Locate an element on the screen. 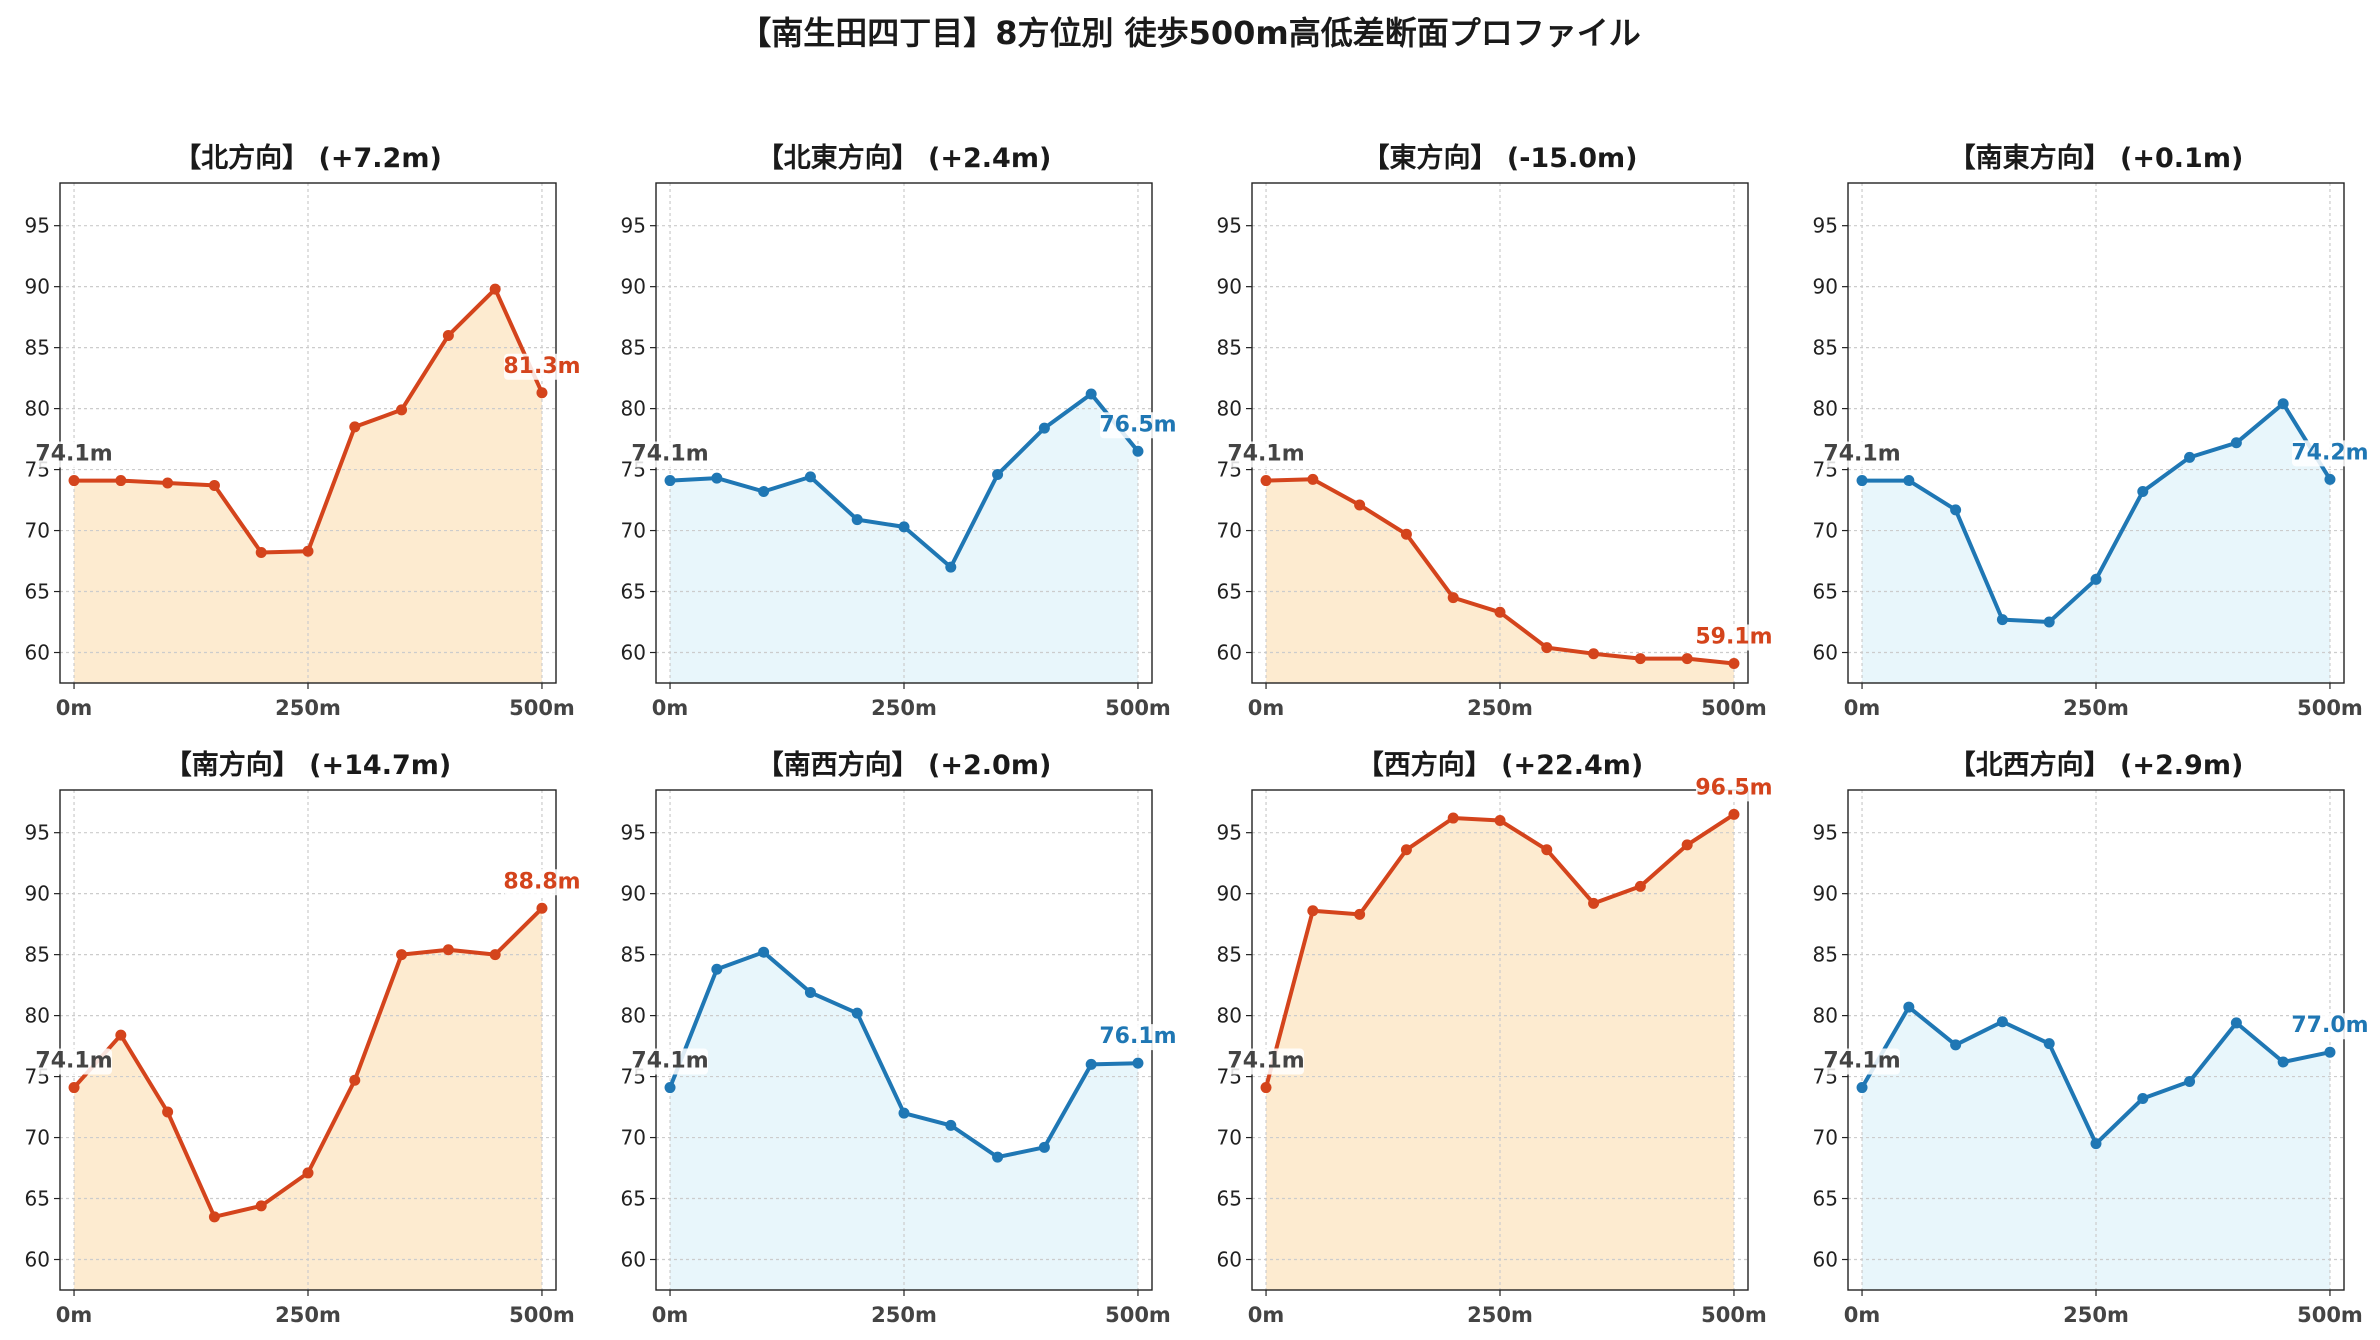 This screenshot has height=1340, width=2380. panel-title: 【北西方向】 (+2.9m) is located at coordinates (2096, 765).